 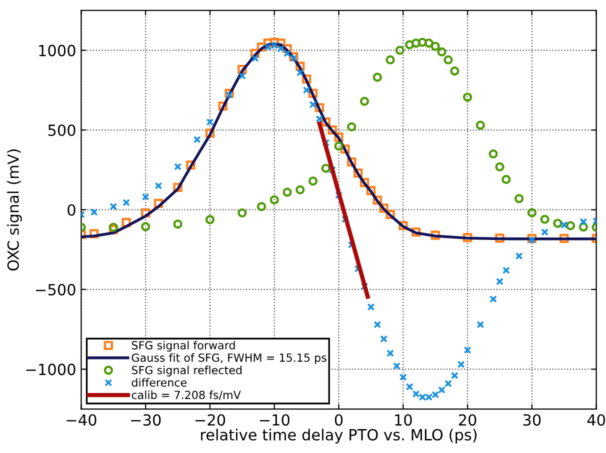 What do you see at coordinates (338, 420) in the screenshot?
I see `x-tick-label: 0` at bounding box center [338, 420].